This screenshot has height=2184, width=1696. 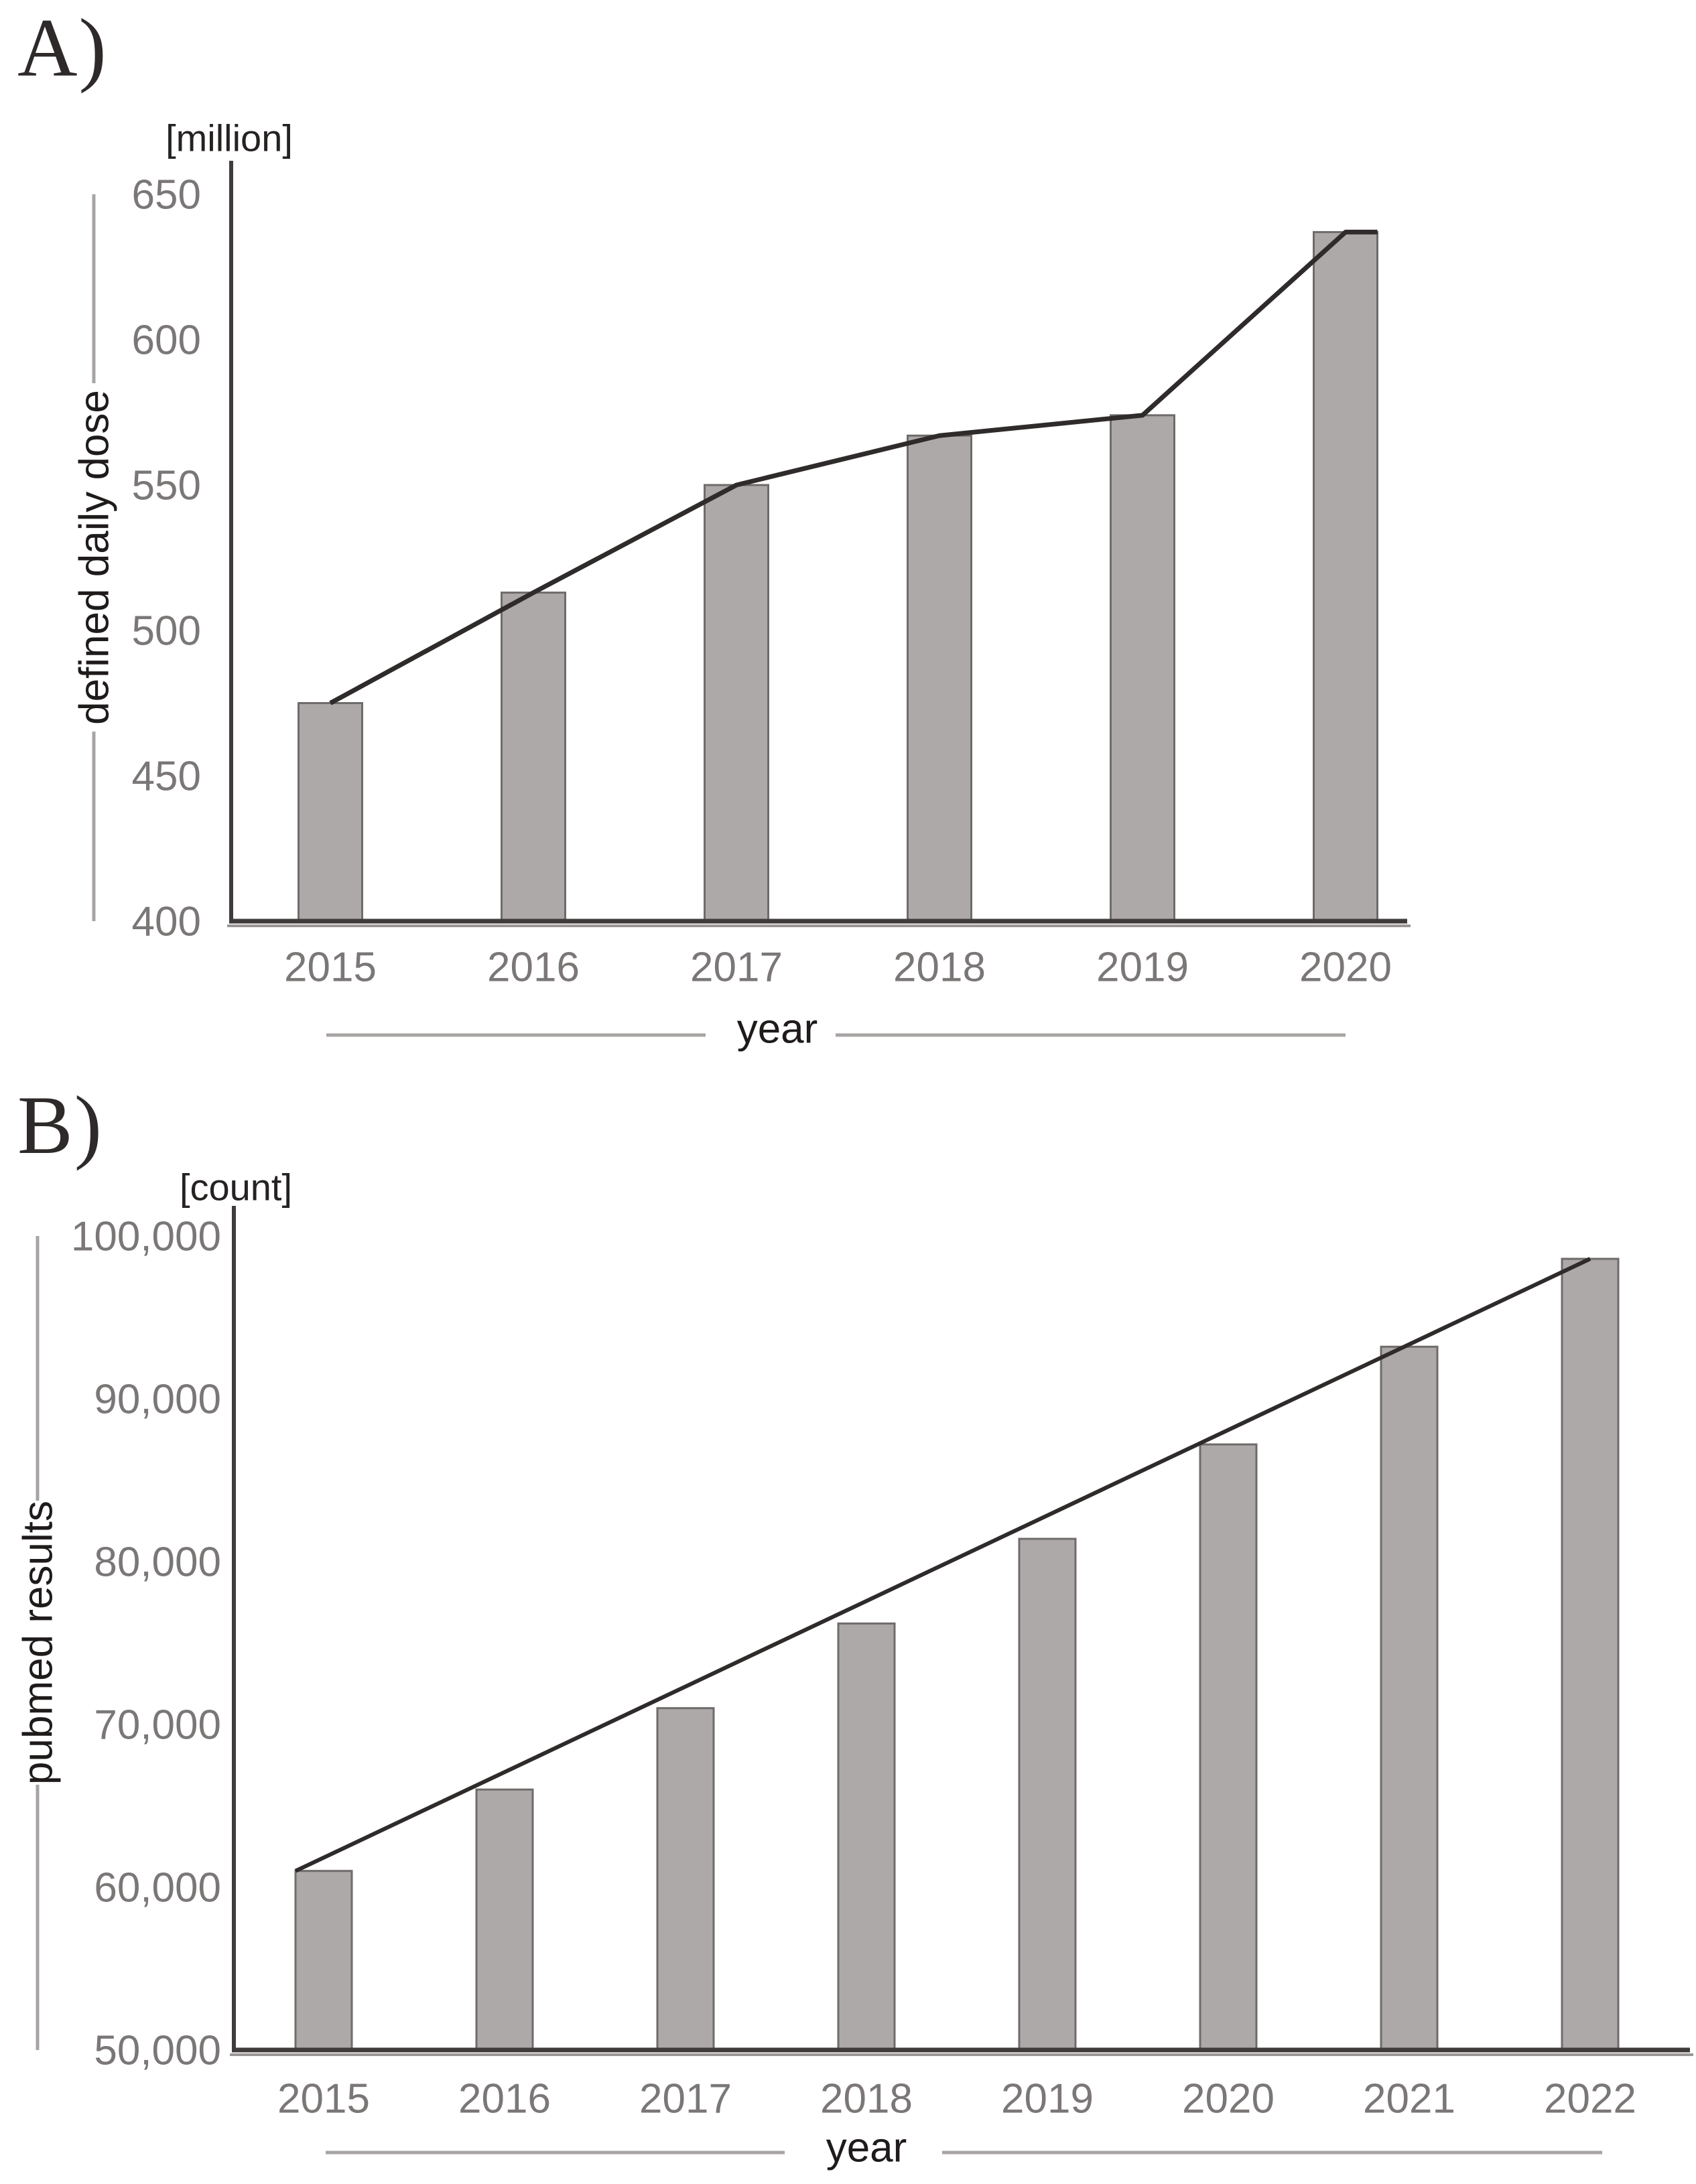 What do you see at coordinates (95, 557) in the screenshot?
I see `y-axis-title: defined daily dose` at bounding box center [95, 557].